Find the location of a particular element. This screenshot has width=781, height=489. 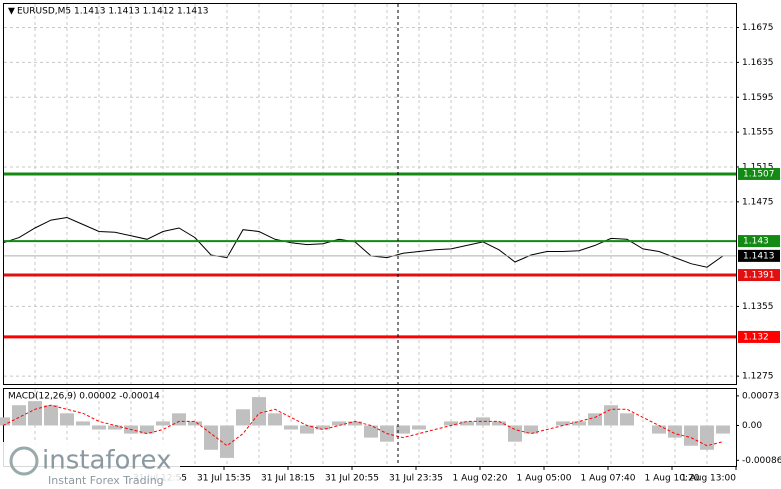

x-tick-label: 31 Jul 15:35 is located at coordinates (224, 479).